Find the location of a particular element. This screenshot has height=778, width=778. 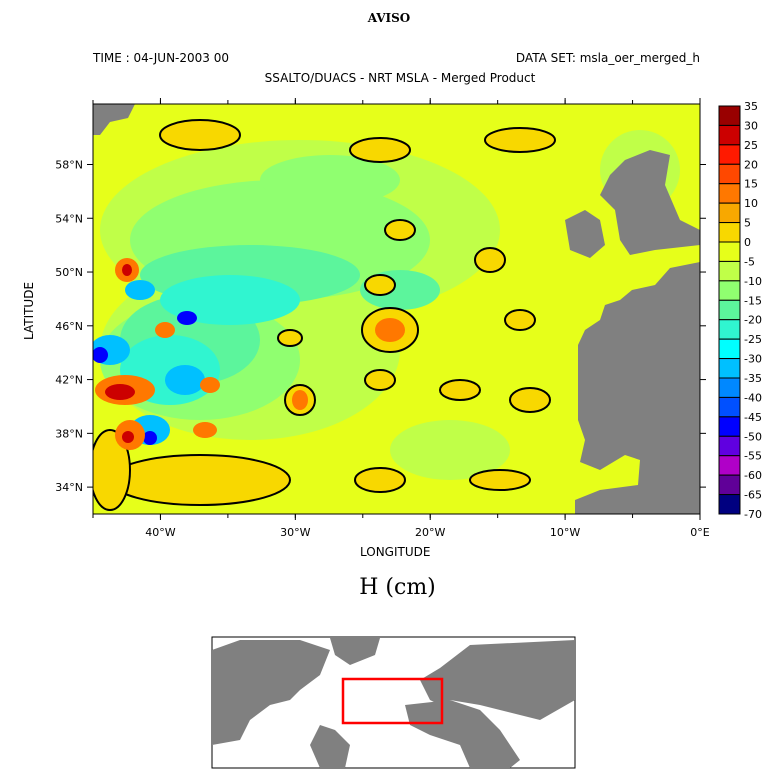

colorbar-label: -65 is located at coordinates (753, 495).